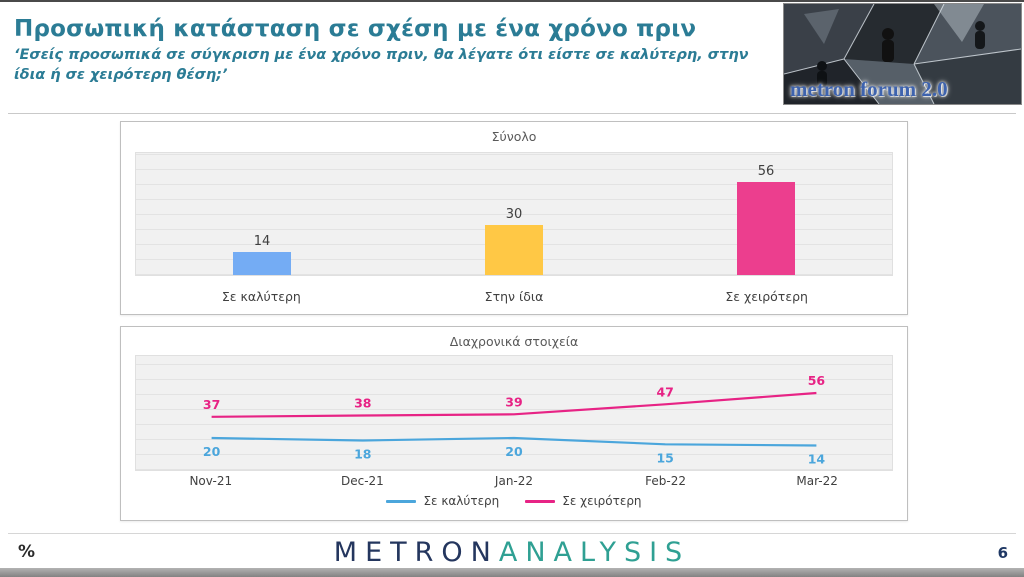 The image size is (1024, 577). I want to click on line-series-worse, so click(514, 404).